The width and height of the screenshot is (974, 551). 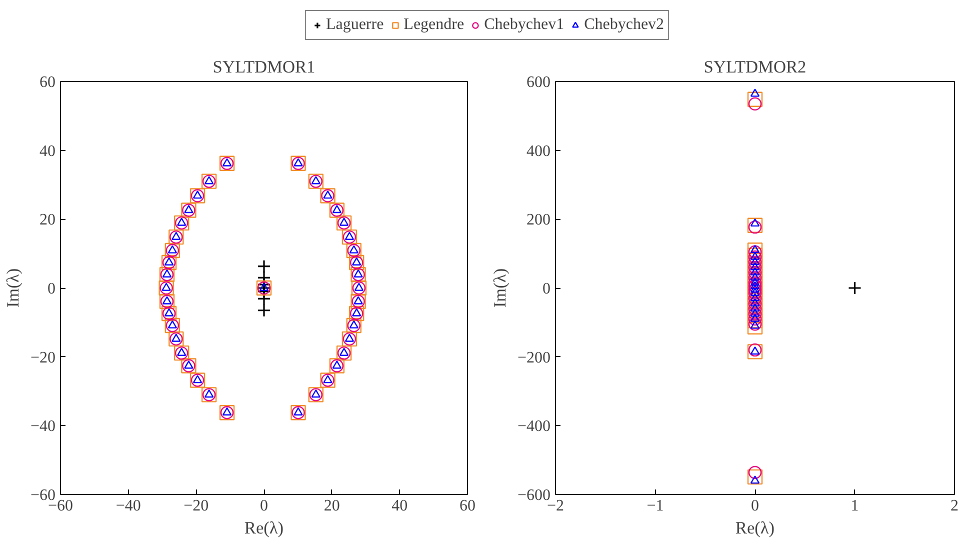 I want to click on legend-label: Chebychev1, so click(x=524, y=25).